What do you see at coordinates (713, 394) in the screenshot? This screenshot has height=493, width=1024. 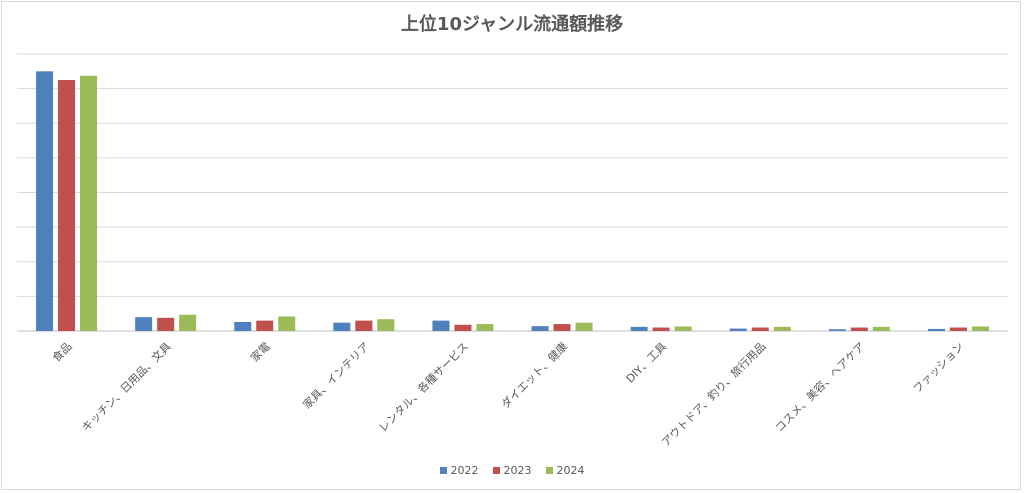 I see `x-tick-label: アウトドア、釣り、旅行用品` at bounding box center [713, 394].